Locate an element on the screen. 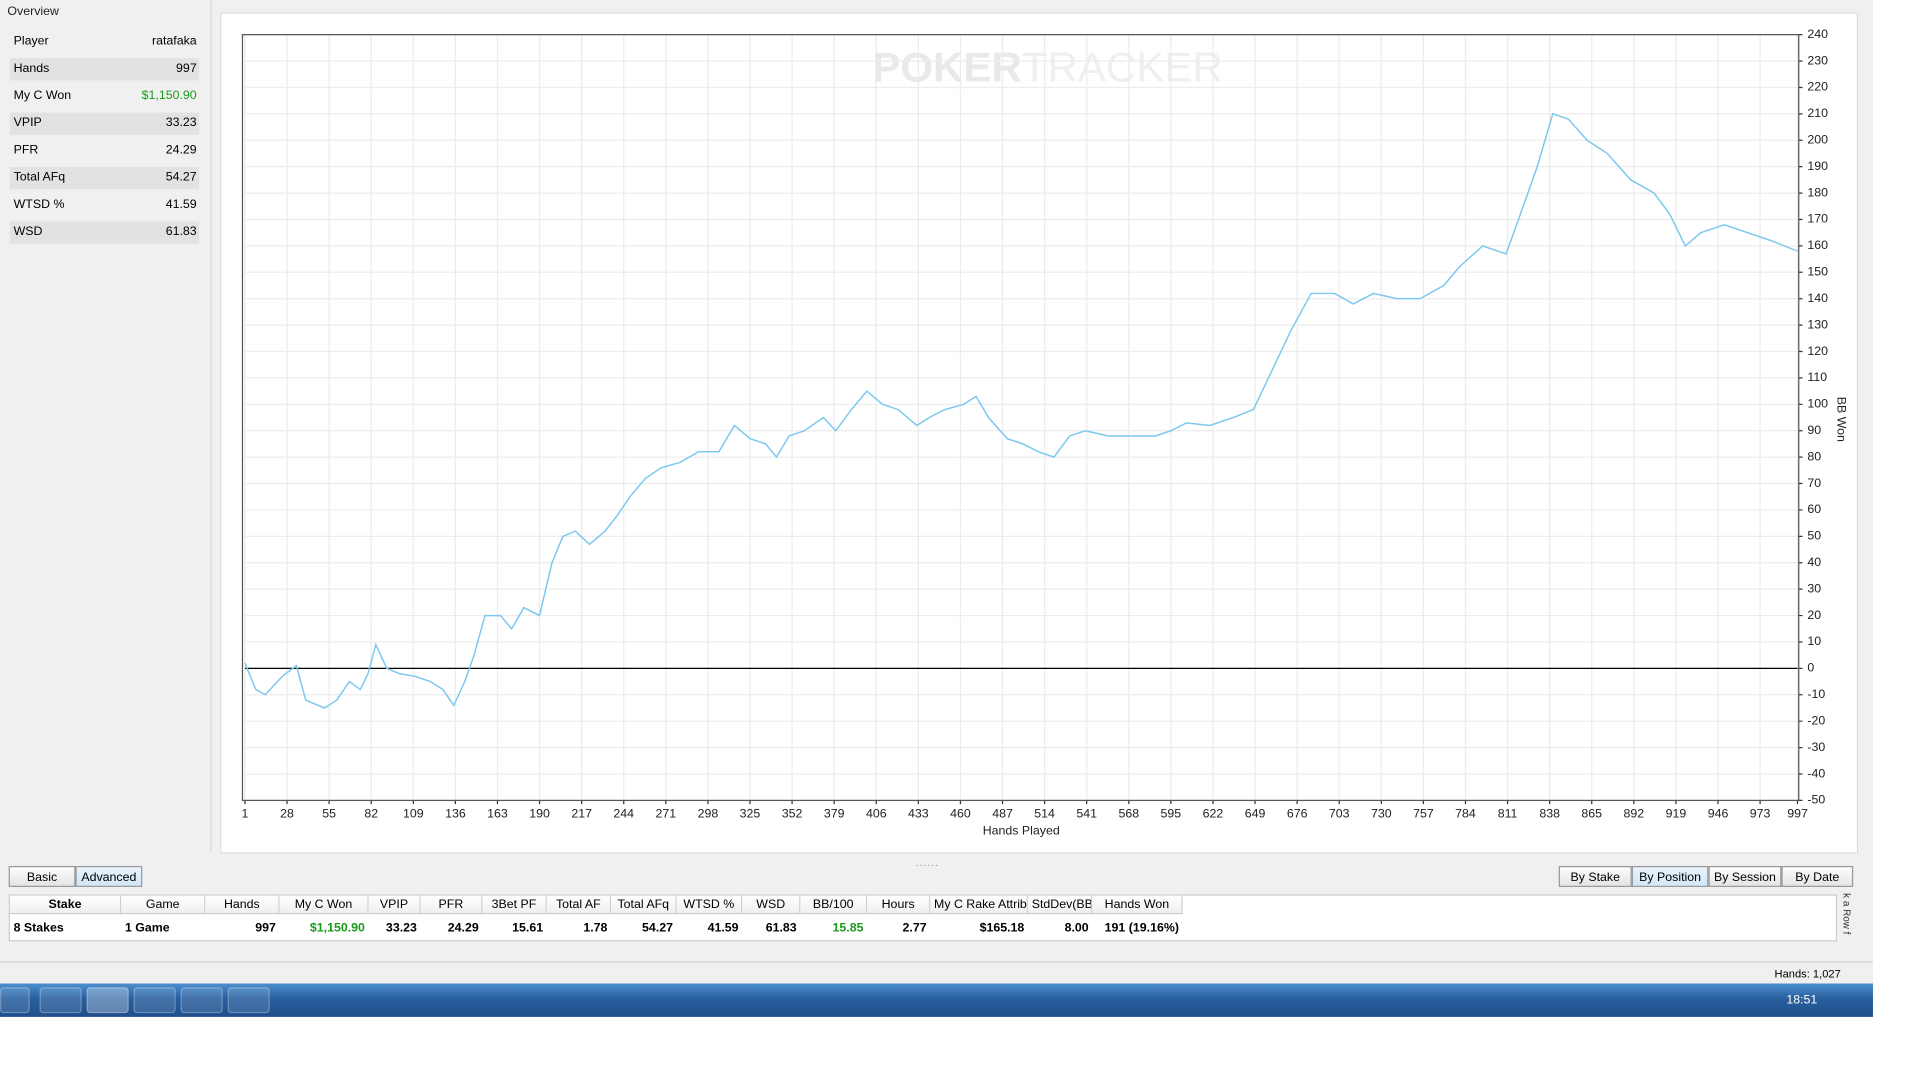  y-tick-label: 200 is located at coordinates (1817, 140).